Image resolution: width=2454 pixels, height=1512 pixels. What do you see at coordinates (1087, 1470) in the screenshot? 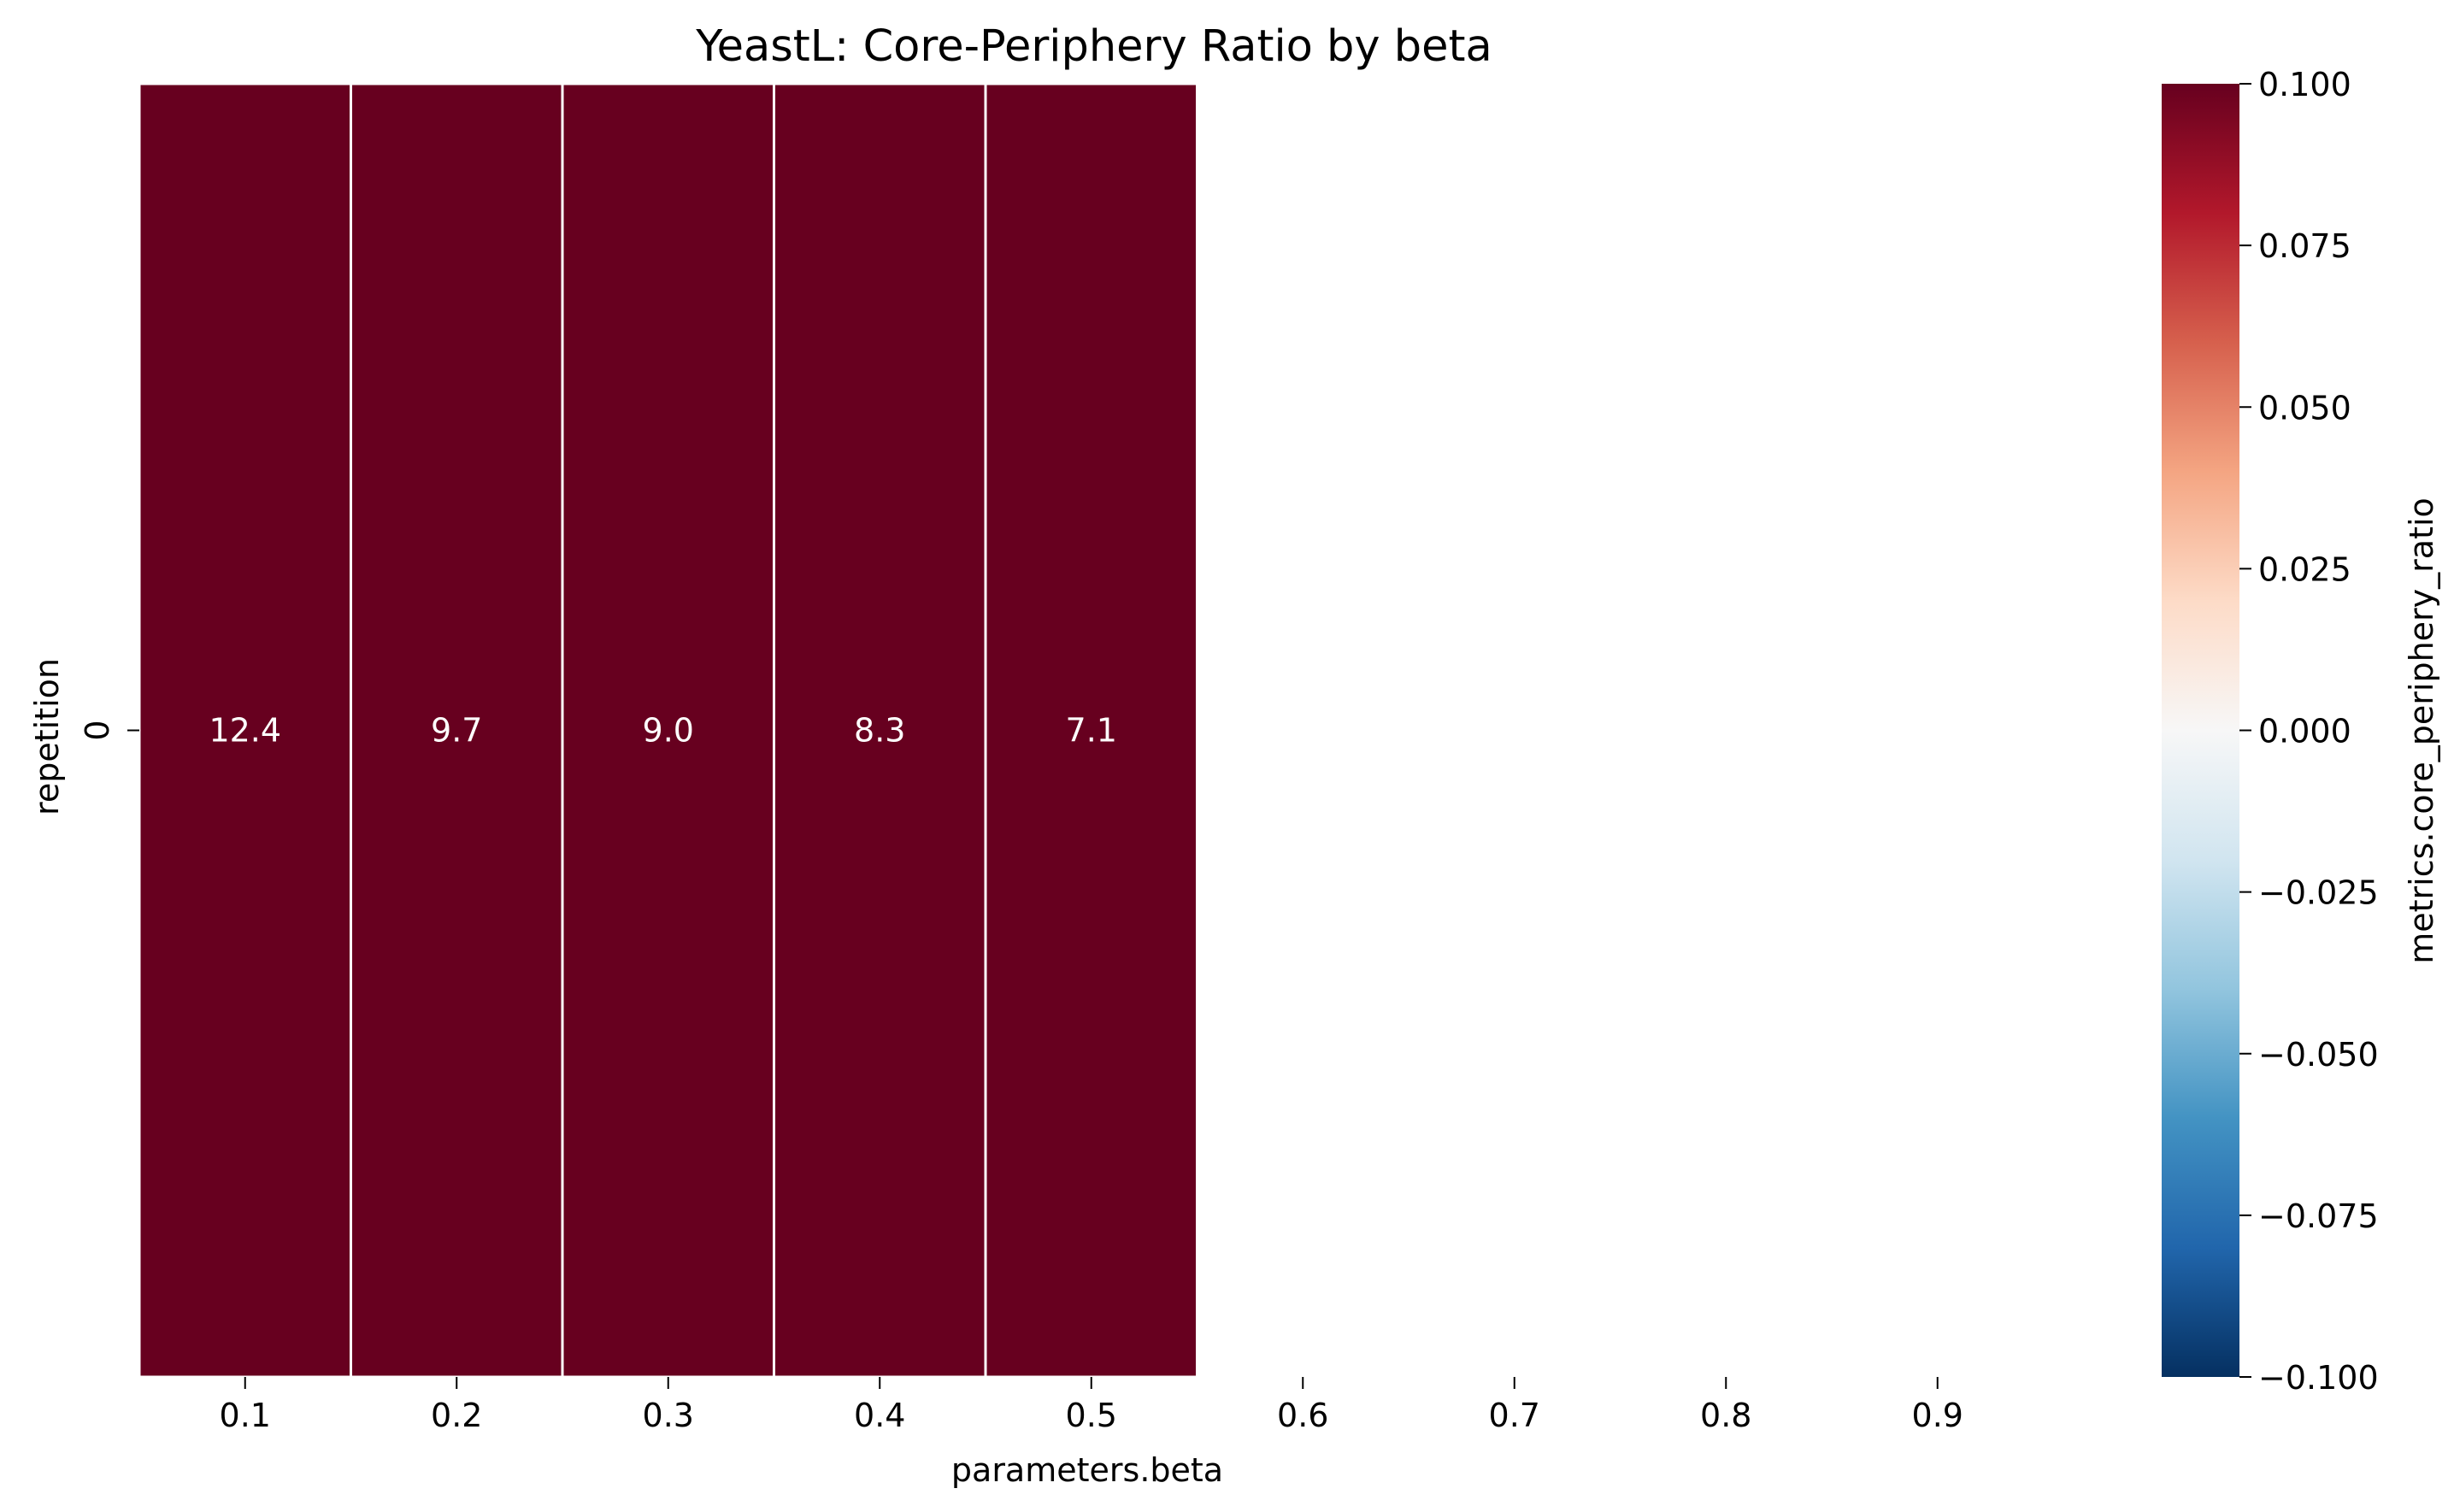
I see `x-axis-label: parameters.beta` at bounding box center [1087, 1470].